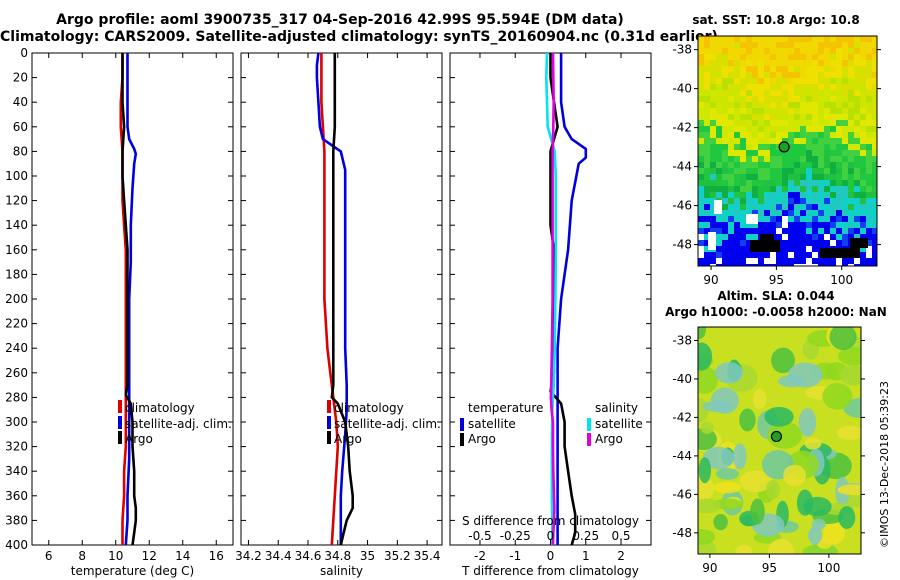 Image resolution: width=900 pixels, height=580 pixels. I want to click on legend-label: Argo, so click(482, 439).